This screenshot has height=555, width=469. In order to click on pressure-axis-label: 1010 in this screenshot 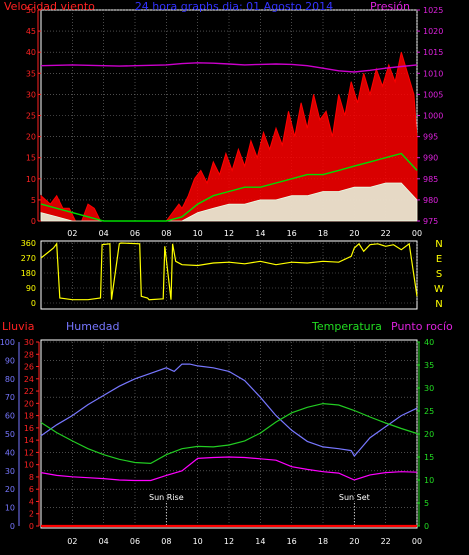, I will do `click(433, 73)`.